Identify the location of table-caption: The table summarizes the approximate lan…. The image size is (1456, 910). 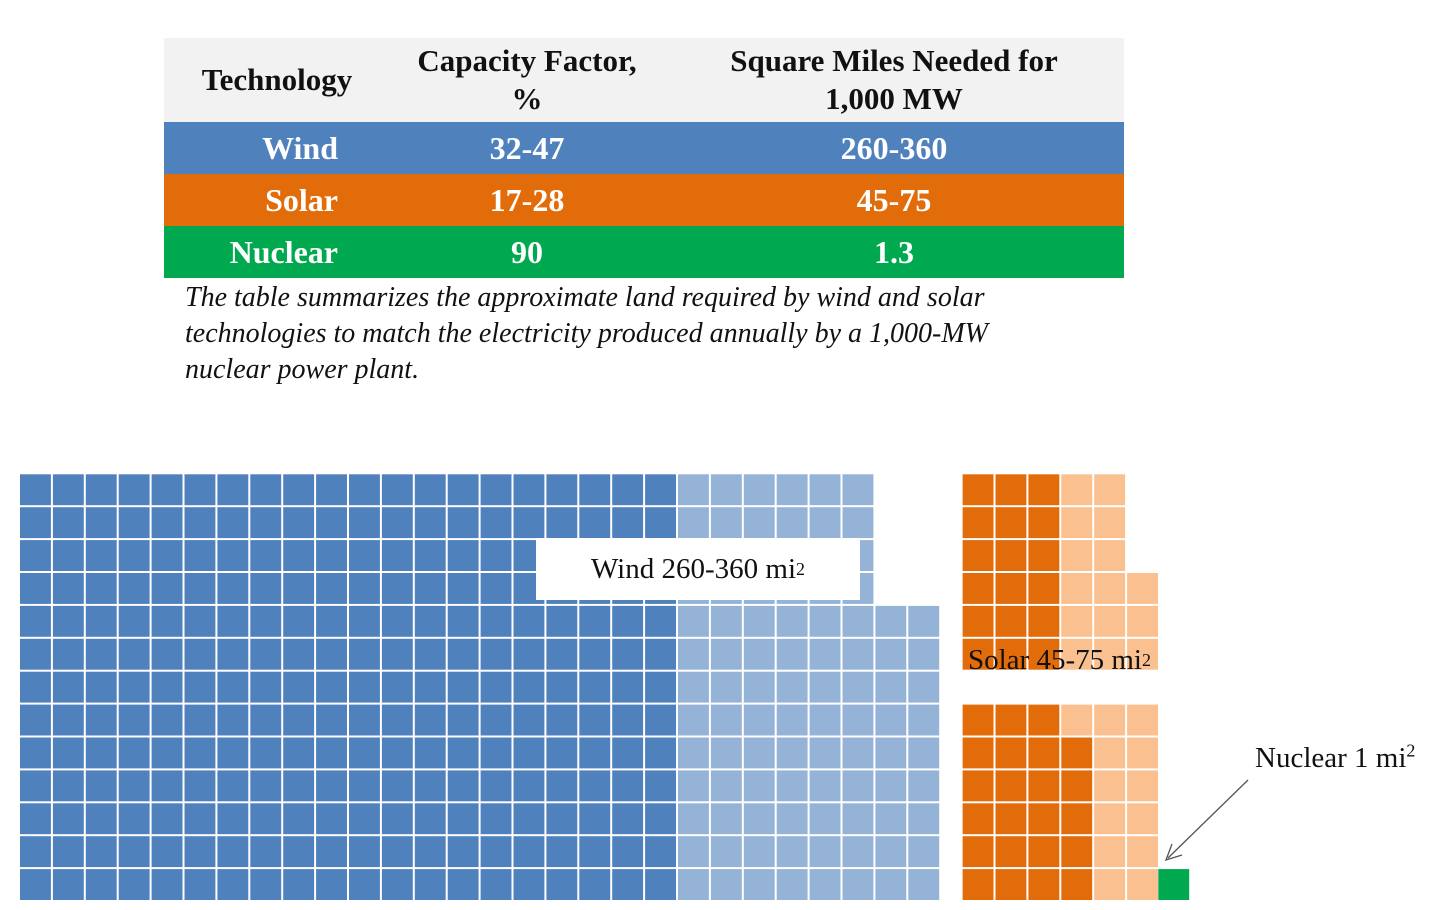
(586, 333).